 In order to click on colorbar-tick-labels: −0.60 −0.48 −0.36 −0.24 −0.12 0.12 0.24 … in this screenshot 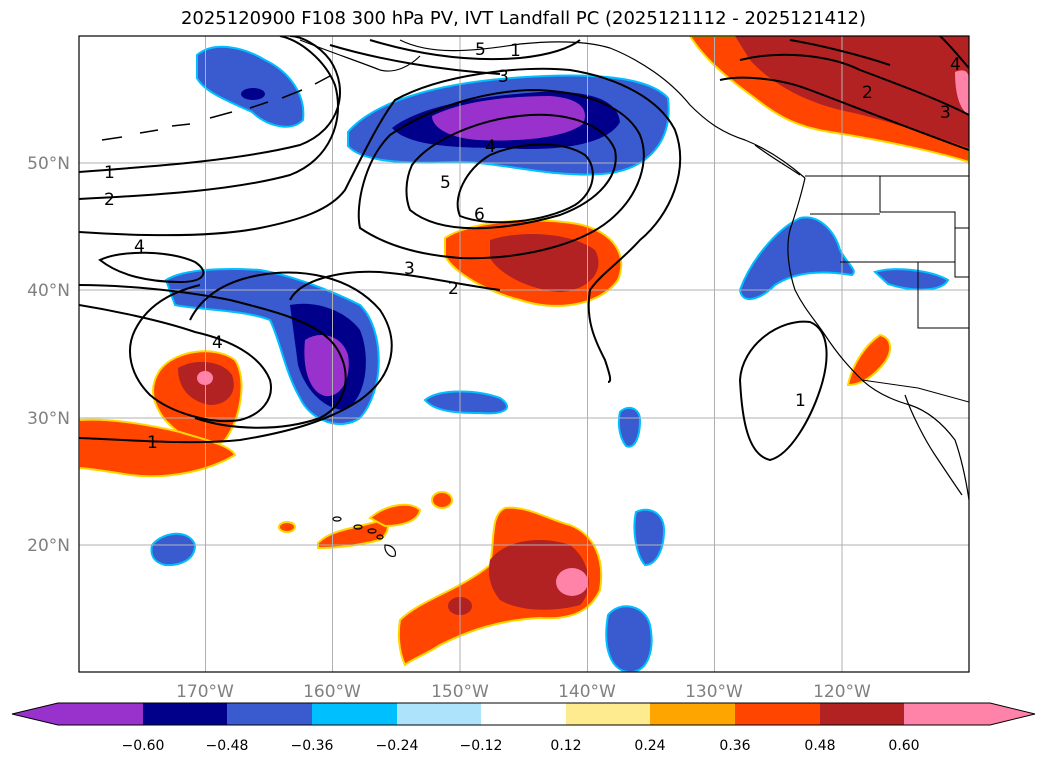, I will do `click(521, 746)`.